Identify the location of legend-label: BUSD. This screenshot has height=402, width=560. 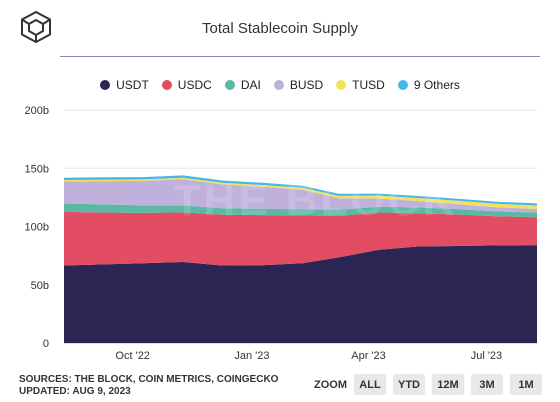
(306, 85).